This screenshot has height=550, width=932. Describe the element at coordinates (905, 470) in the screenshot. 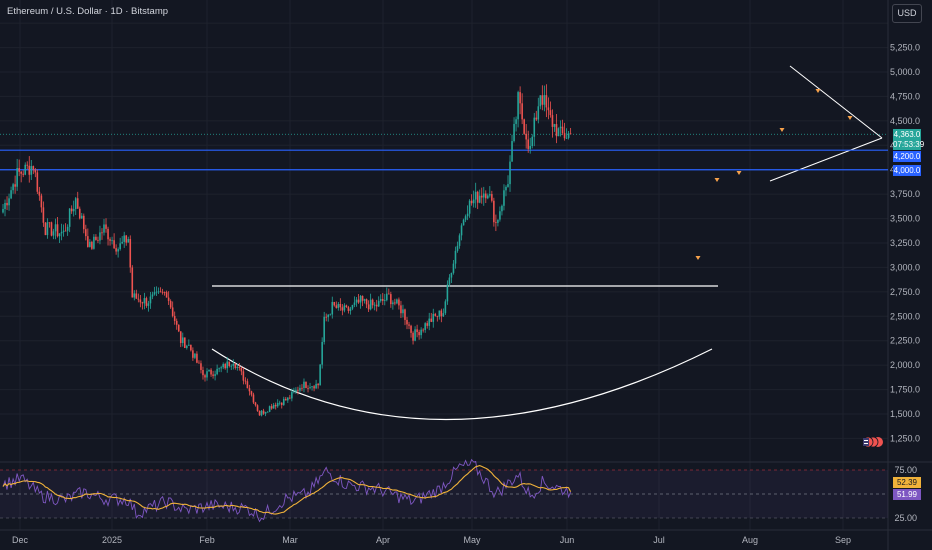

I see `rsi-tick-label: 75.00` at that location.